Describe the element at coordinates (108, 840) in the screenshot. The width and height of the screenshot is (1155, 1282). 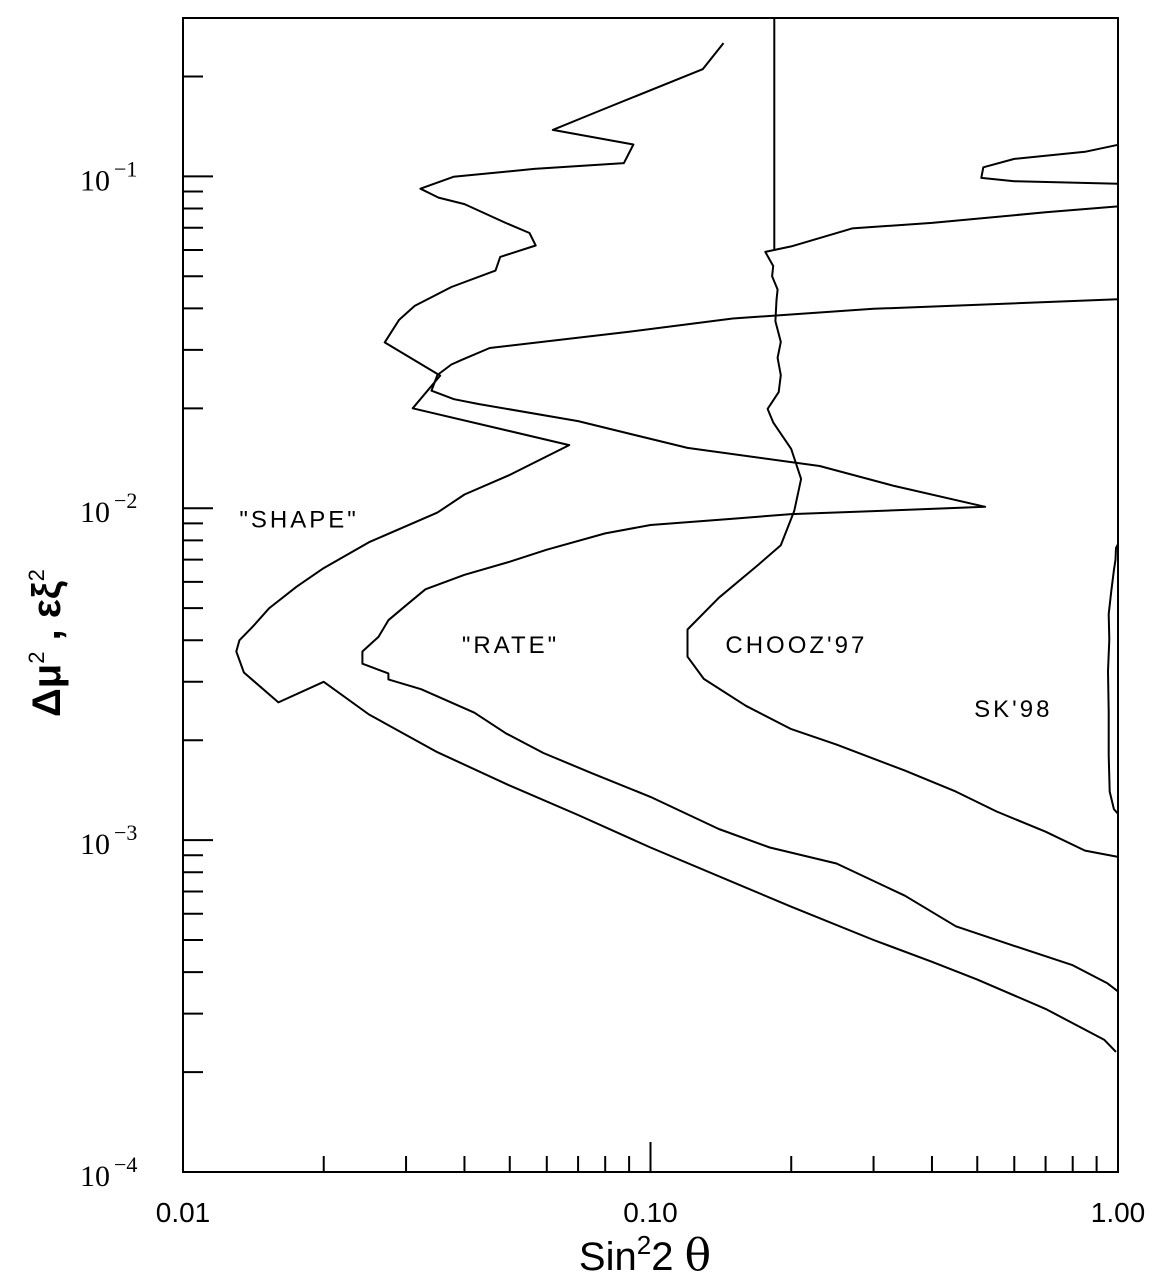
I see `y-tick-label: 10 −3` at that location.